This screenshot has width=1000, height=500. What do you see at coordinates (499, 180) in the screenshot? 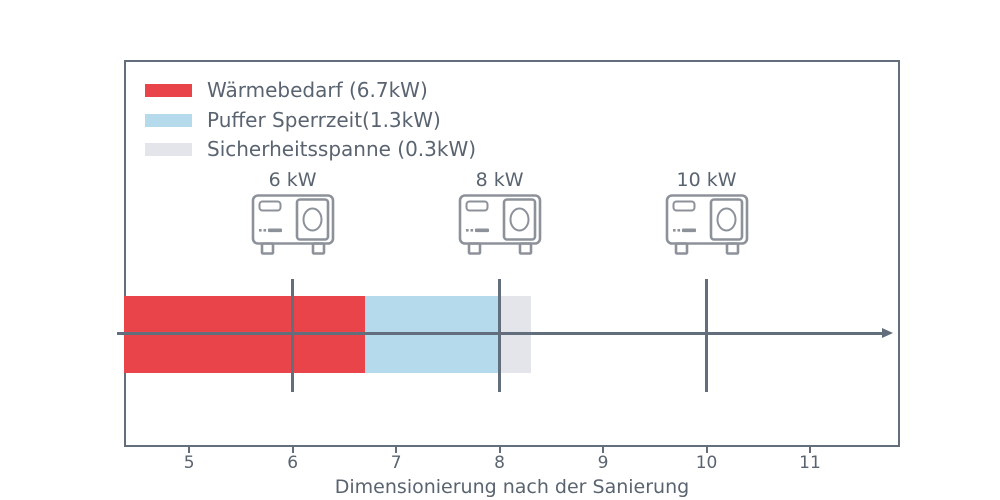
I see `marker-label-8kw: 8 kW` at bounding box center [499, 180].